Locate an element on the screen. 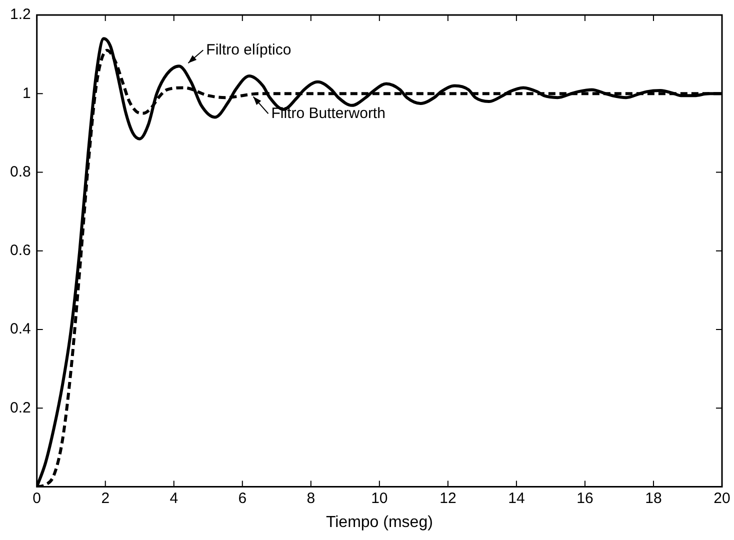 The height and width of the screenshot is (540, 734). y-tick-label: 1 is located at coordinates (26, 93).